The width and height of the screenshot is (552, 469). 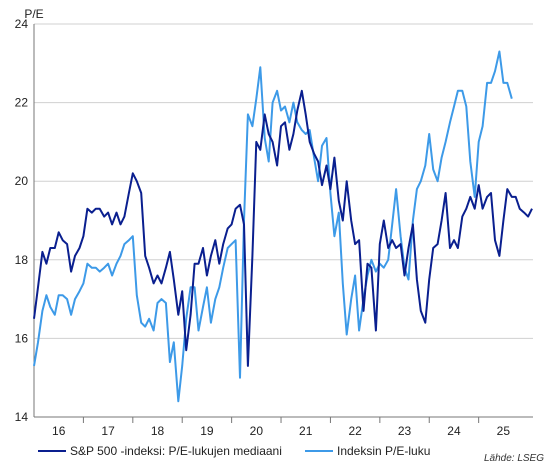 I want to click on y-tick-label-16: 16, so click(x=22, y=338).